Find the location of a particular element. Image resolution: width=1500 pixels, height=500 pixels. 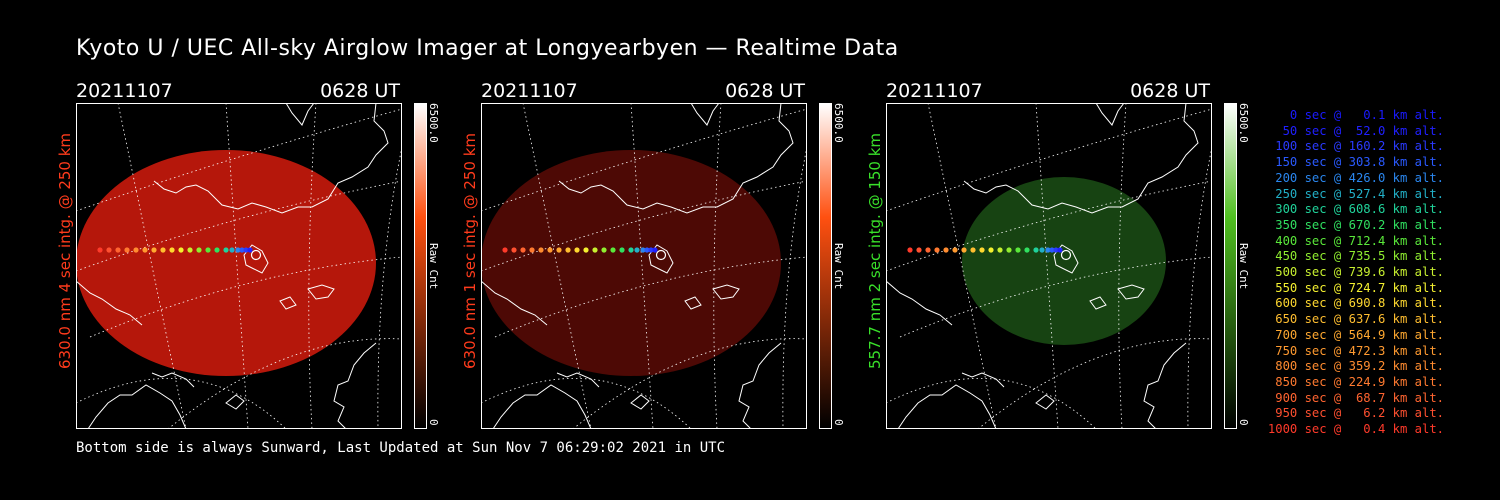

legend-row: 150 sec @ 303.8 km alt. is located at coordinates (1359, 162).